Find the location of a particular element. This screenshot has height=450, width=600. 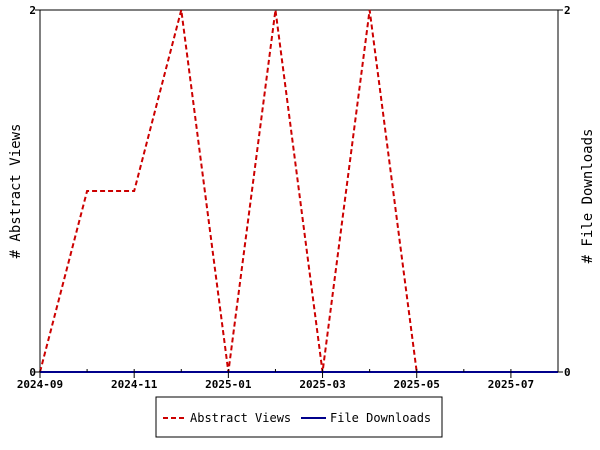

x-tick-label: 2025-03 is located at coordinates (322, 384).